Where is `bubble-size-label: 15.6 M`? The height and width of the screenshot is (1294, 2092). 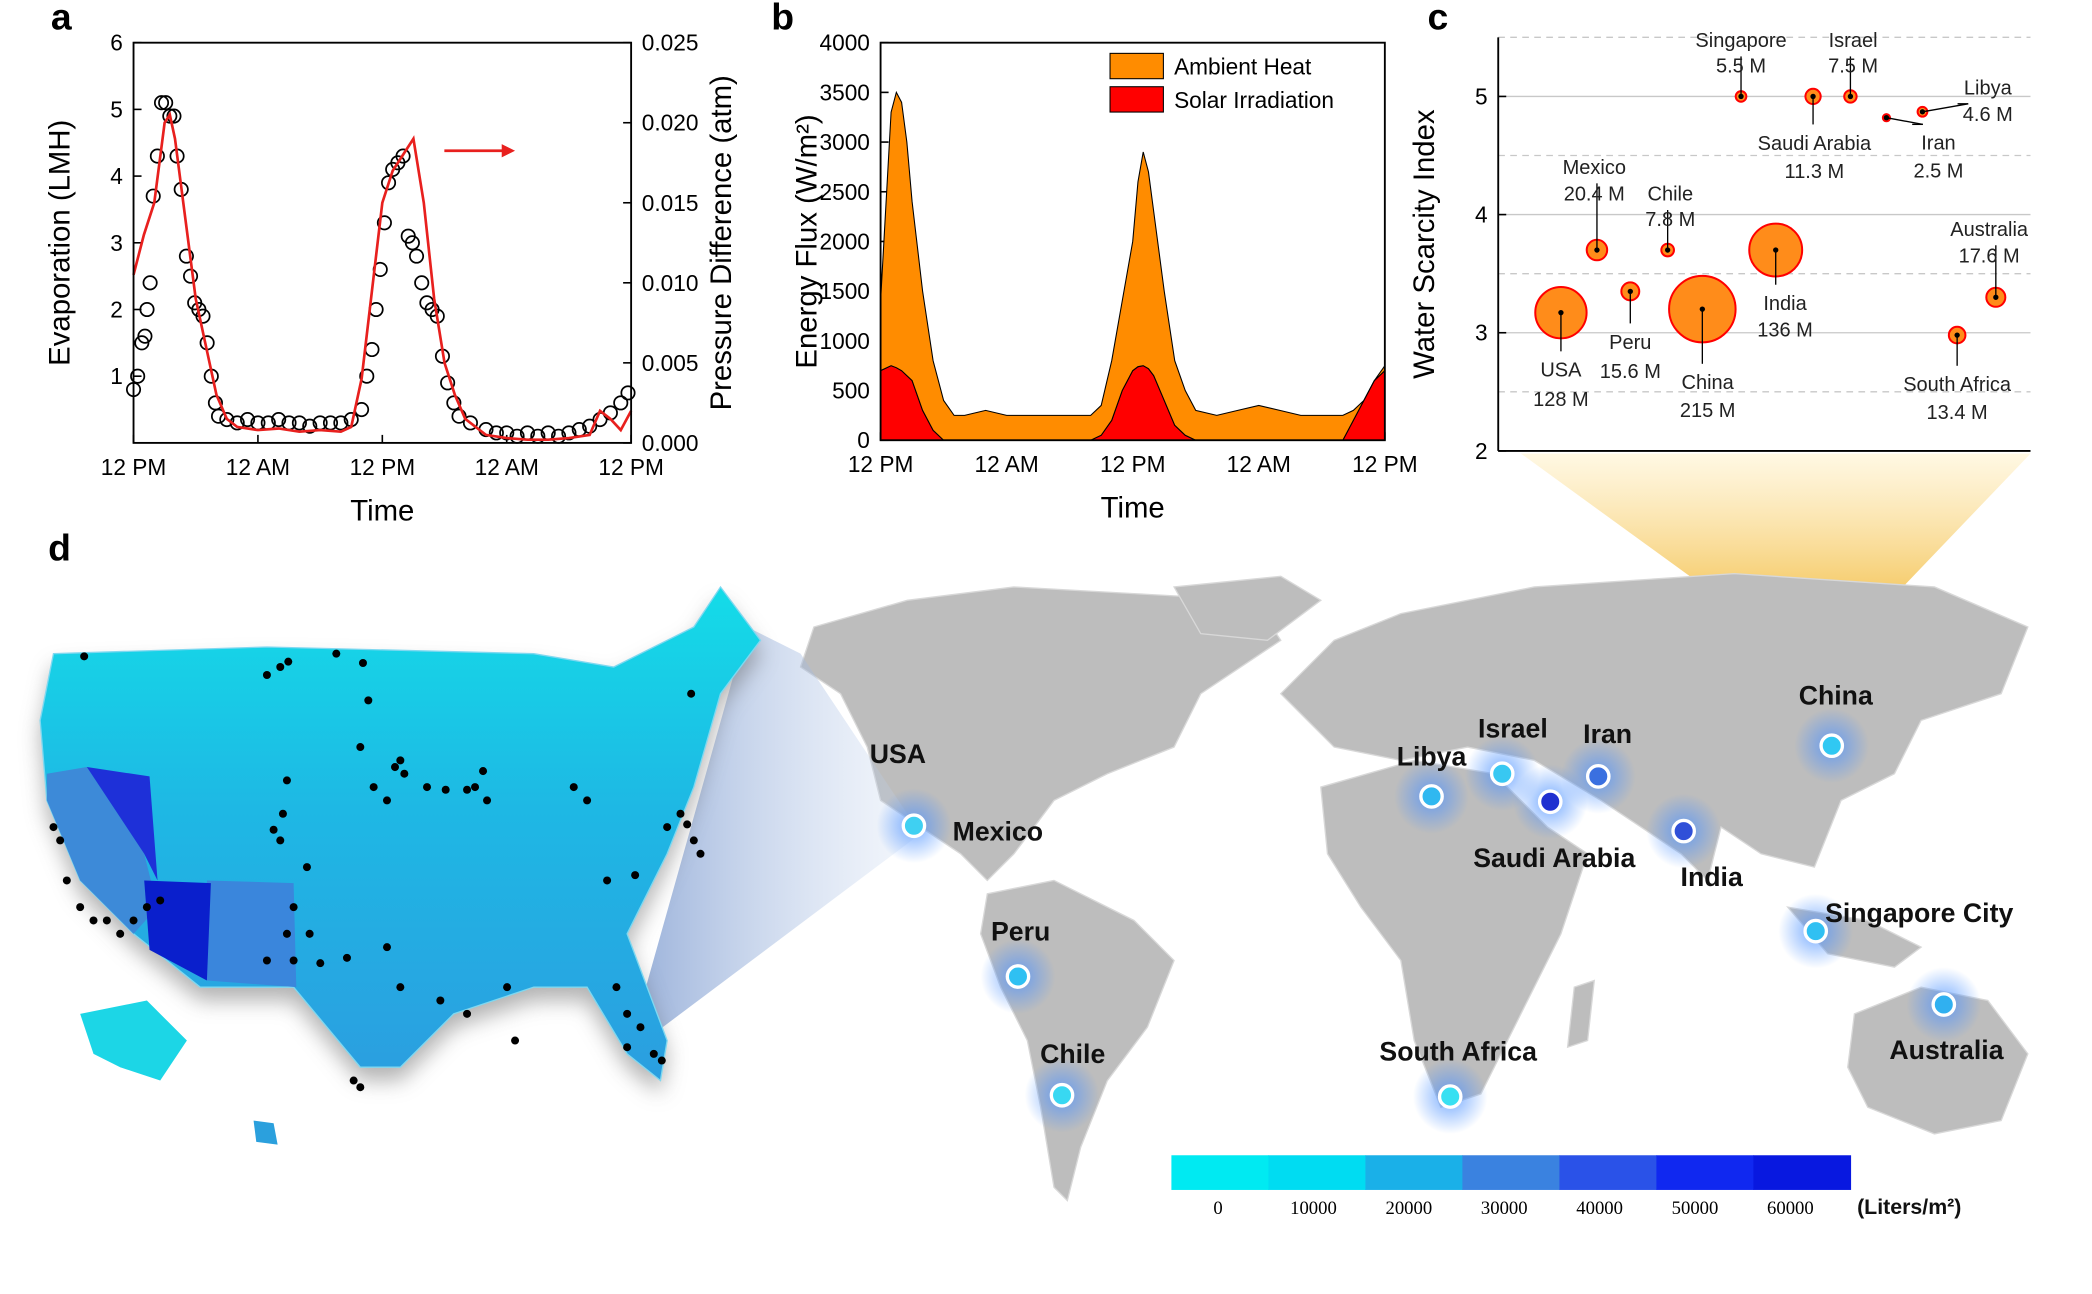 bubble-size-label: 15.6 M is located at coordinates (1630, 372).